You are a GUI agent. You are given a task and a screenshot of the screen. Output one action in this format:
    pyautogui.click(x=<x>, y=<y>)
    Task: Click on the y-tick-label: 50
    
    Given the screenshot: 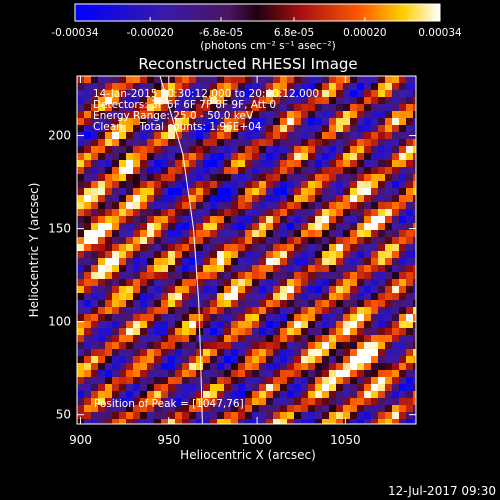 What is the action you would take?
    pyautogui.click(x=63, y=415)
    